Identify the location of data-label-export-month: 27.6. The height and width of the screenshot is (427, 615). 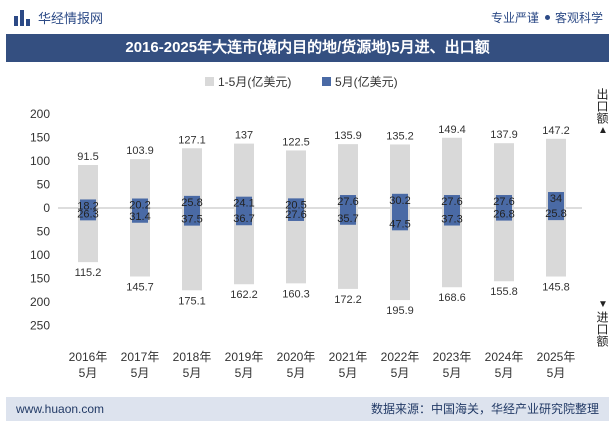
(451, 202).